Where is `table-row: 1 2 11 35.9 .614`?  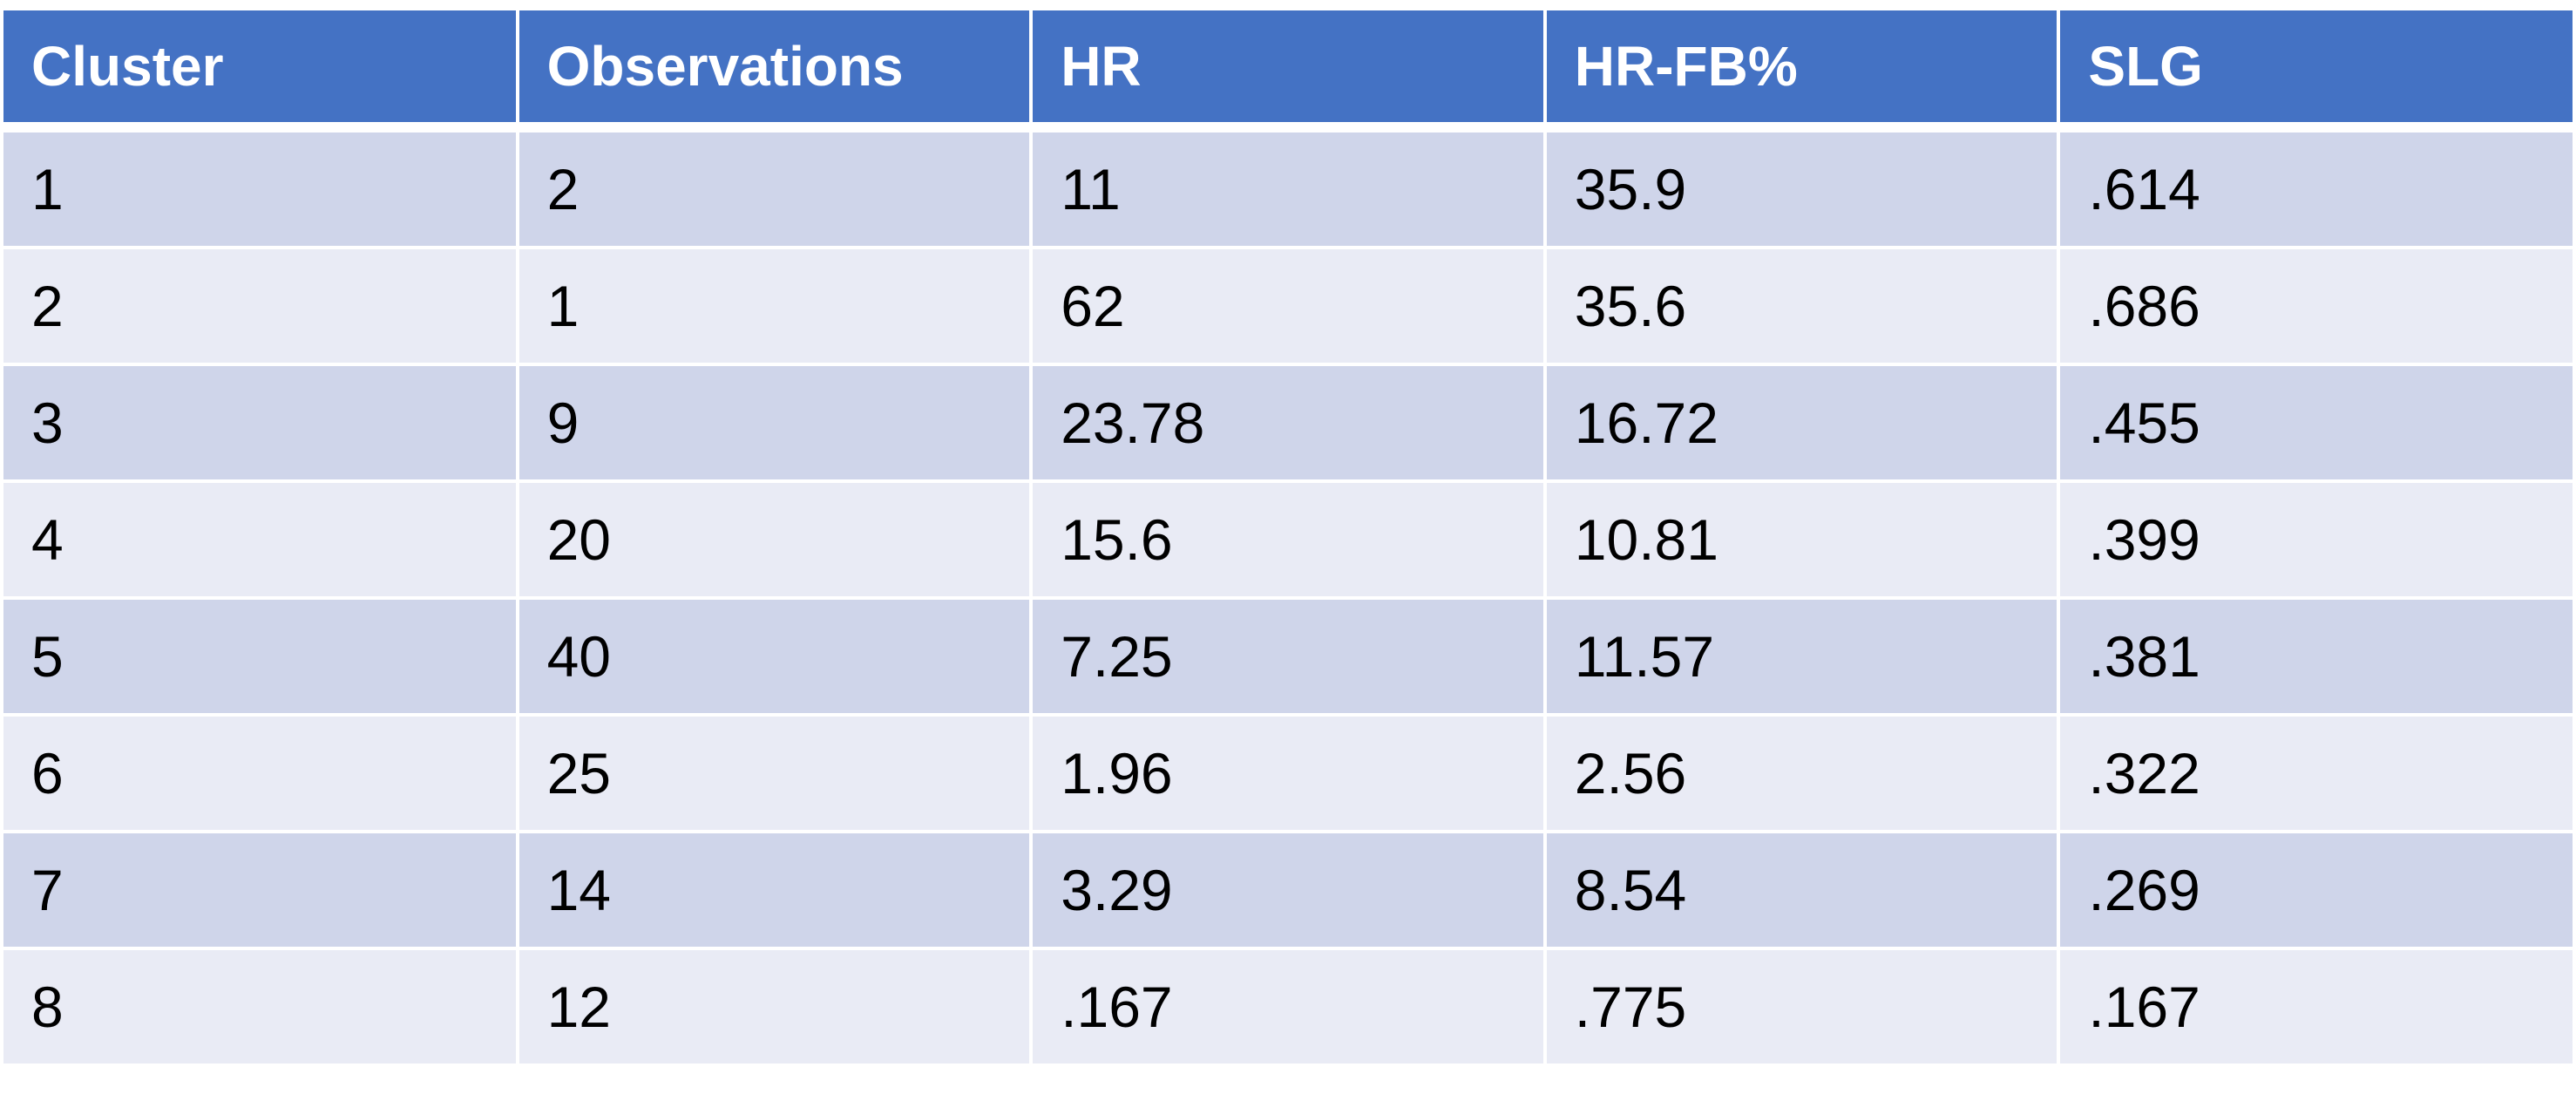
table-row: 1 2 11 35.9 .614 is located at coordinates (1288, 187).